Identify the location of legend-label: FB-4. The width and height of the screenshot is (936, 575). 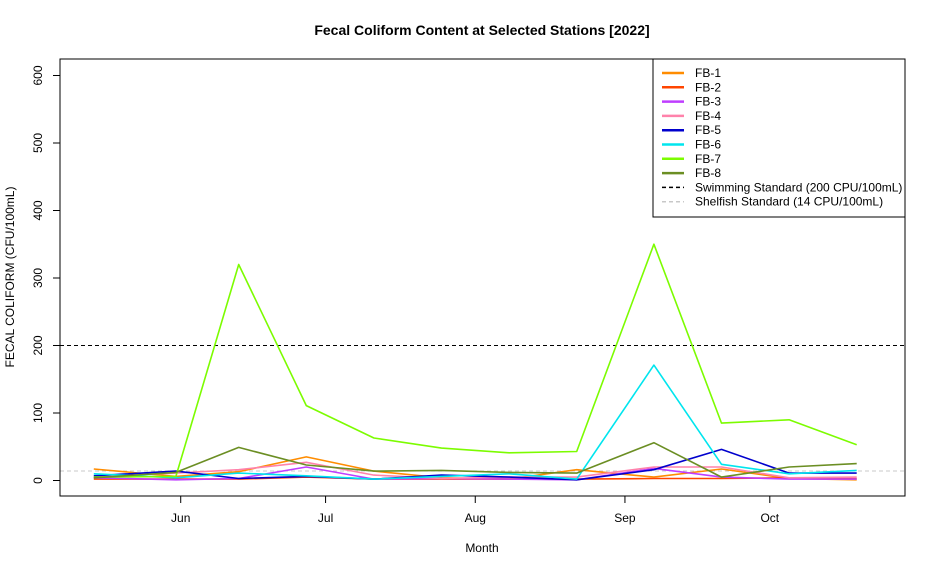
(708, 116).